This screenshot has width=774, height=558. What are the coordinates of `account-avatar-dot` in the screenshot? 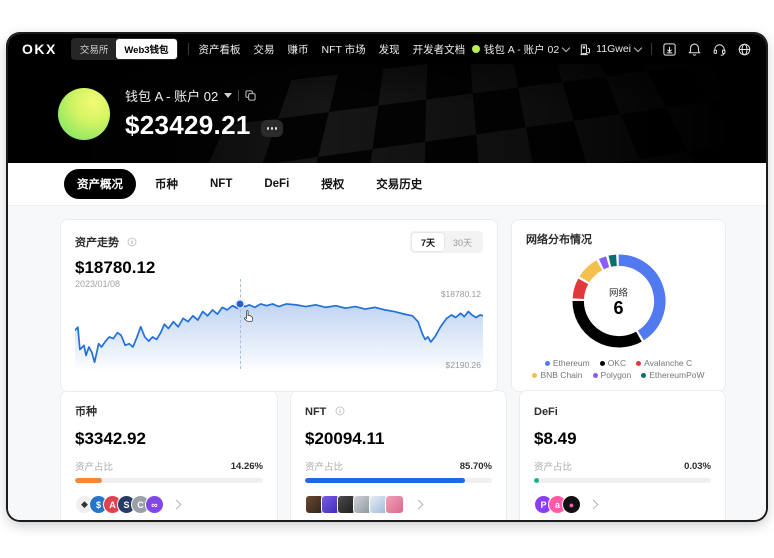 It's located at (475, 49).